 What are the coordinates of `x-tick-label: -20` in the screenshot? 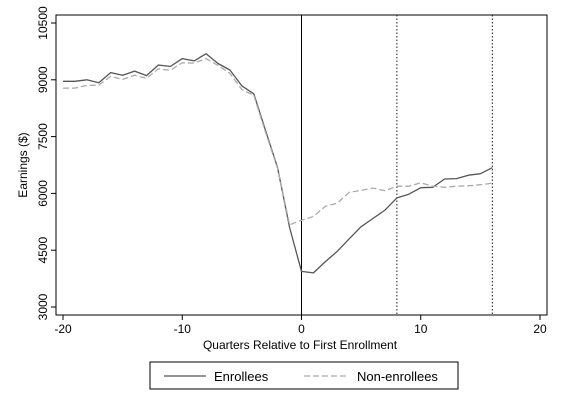 It's located at (63, 329).